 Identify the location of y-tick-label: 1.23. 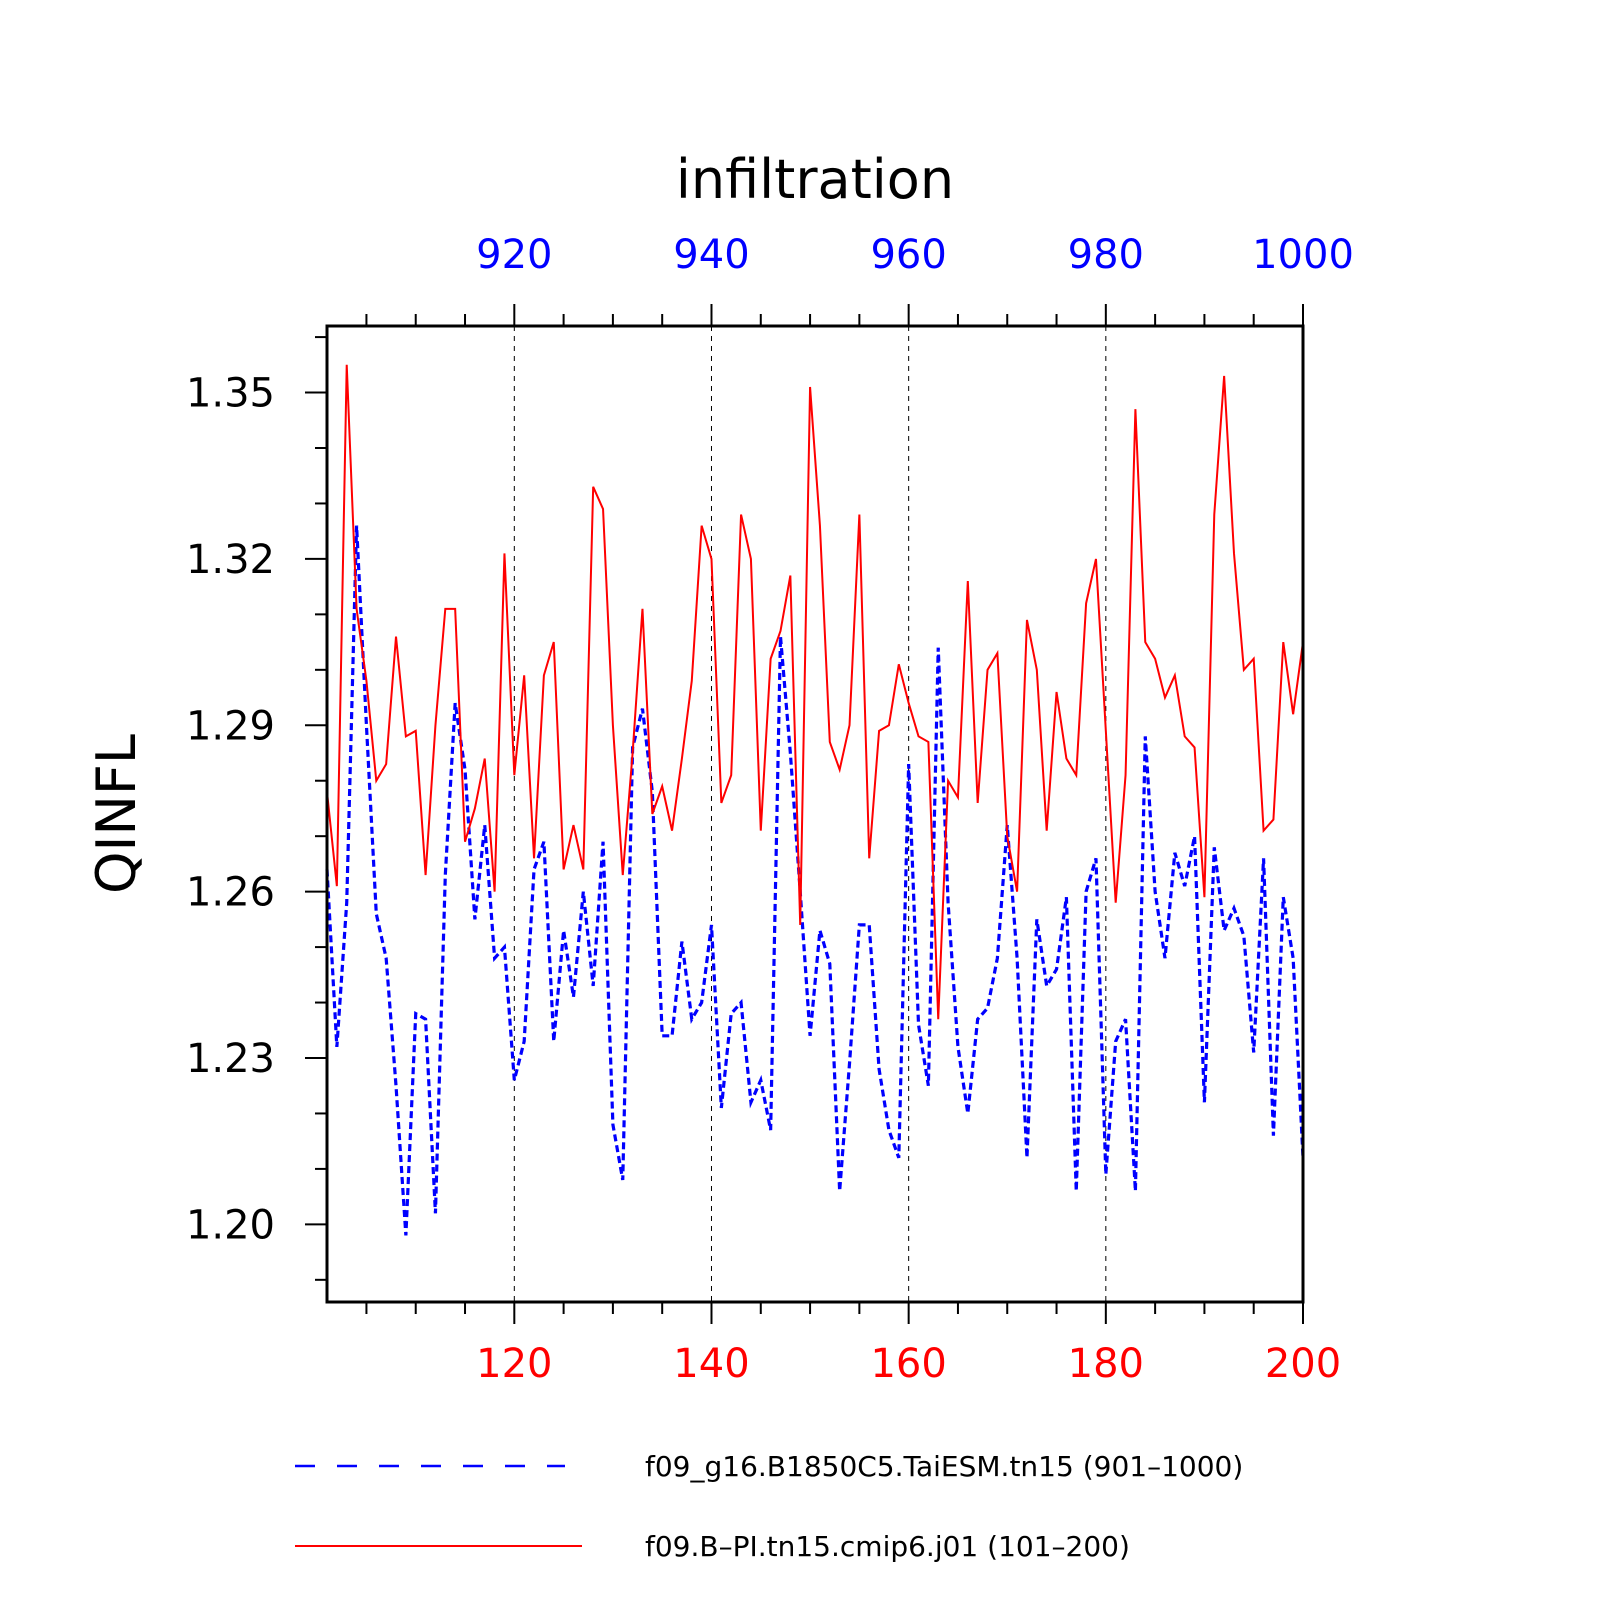
(230, 1059).